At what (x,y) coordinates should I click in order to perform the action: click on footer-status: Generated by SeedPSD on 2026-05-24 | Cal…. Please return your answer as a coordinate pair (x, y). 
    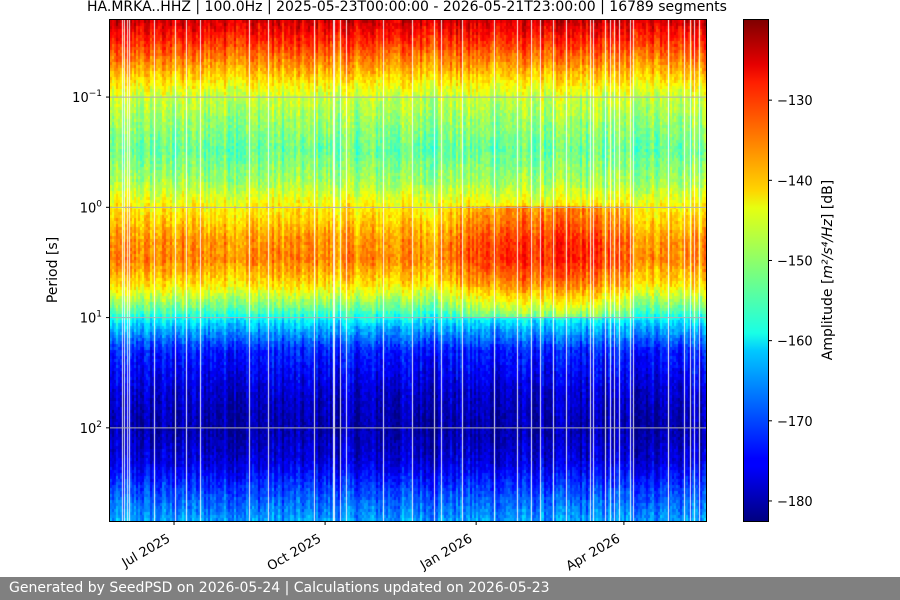
    Looking at the image, I should click on (450, 588).